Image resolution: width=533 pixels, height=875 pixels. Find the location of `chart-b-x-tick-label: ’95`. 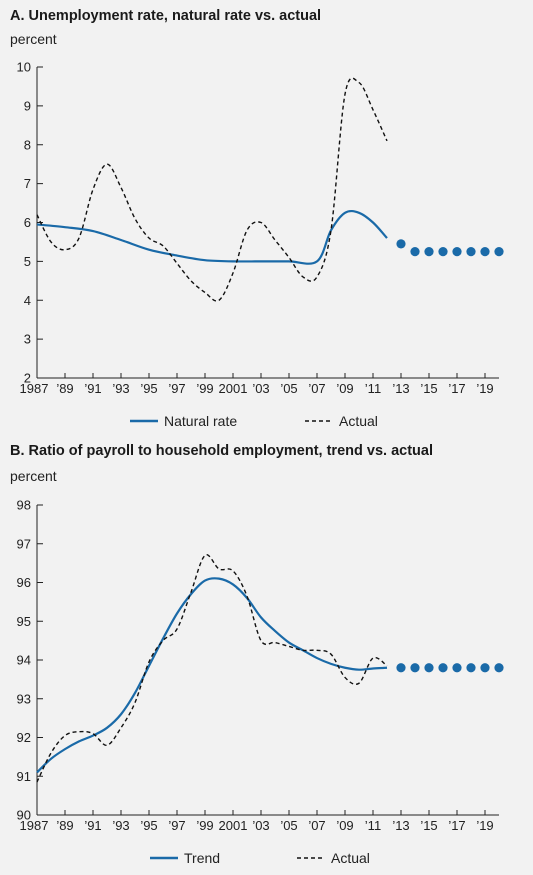

chart-b-x-tick-label: ’95 is located at coordinates (148, 825).